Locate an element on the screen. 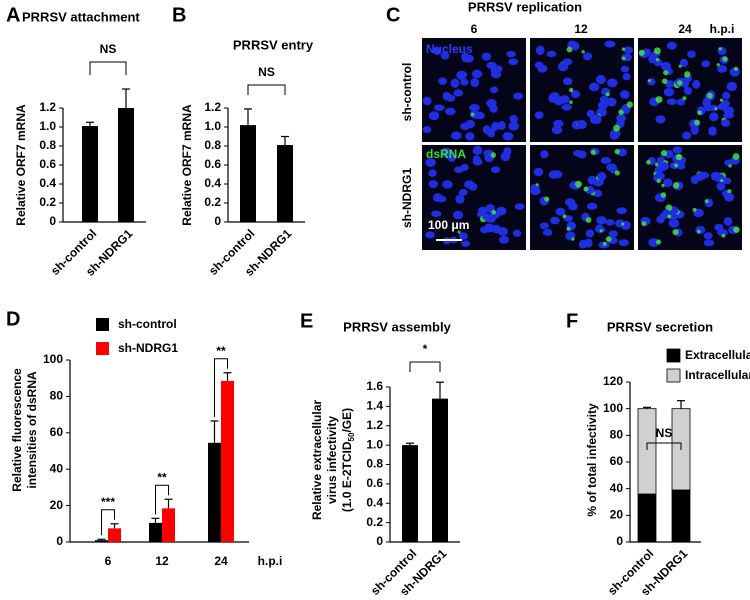 The width and height of the screenshot is (750, 600). chart-title: PRRSV secretion is located at coordinates (660, 326).